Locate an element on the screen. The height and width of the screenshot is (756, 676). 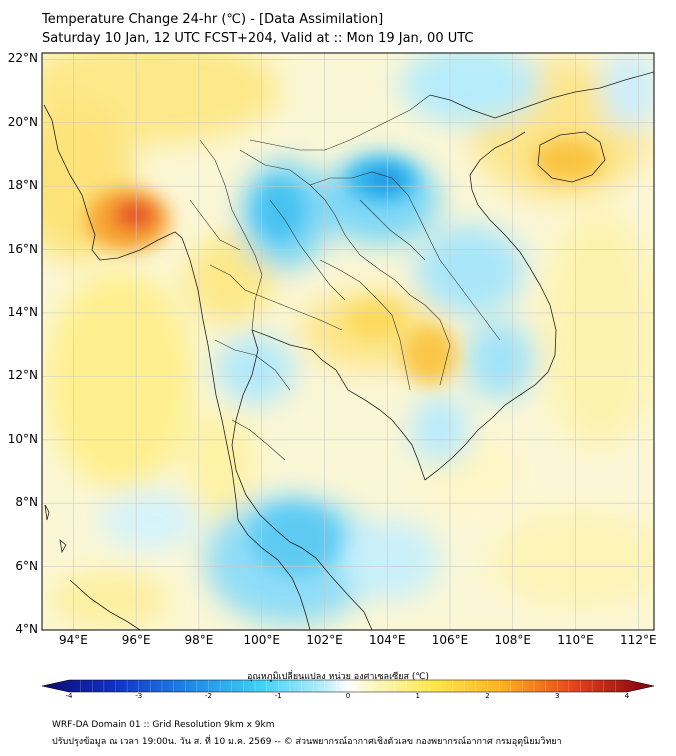
latitude-label: 10°N is located at coordinates (22, 438).